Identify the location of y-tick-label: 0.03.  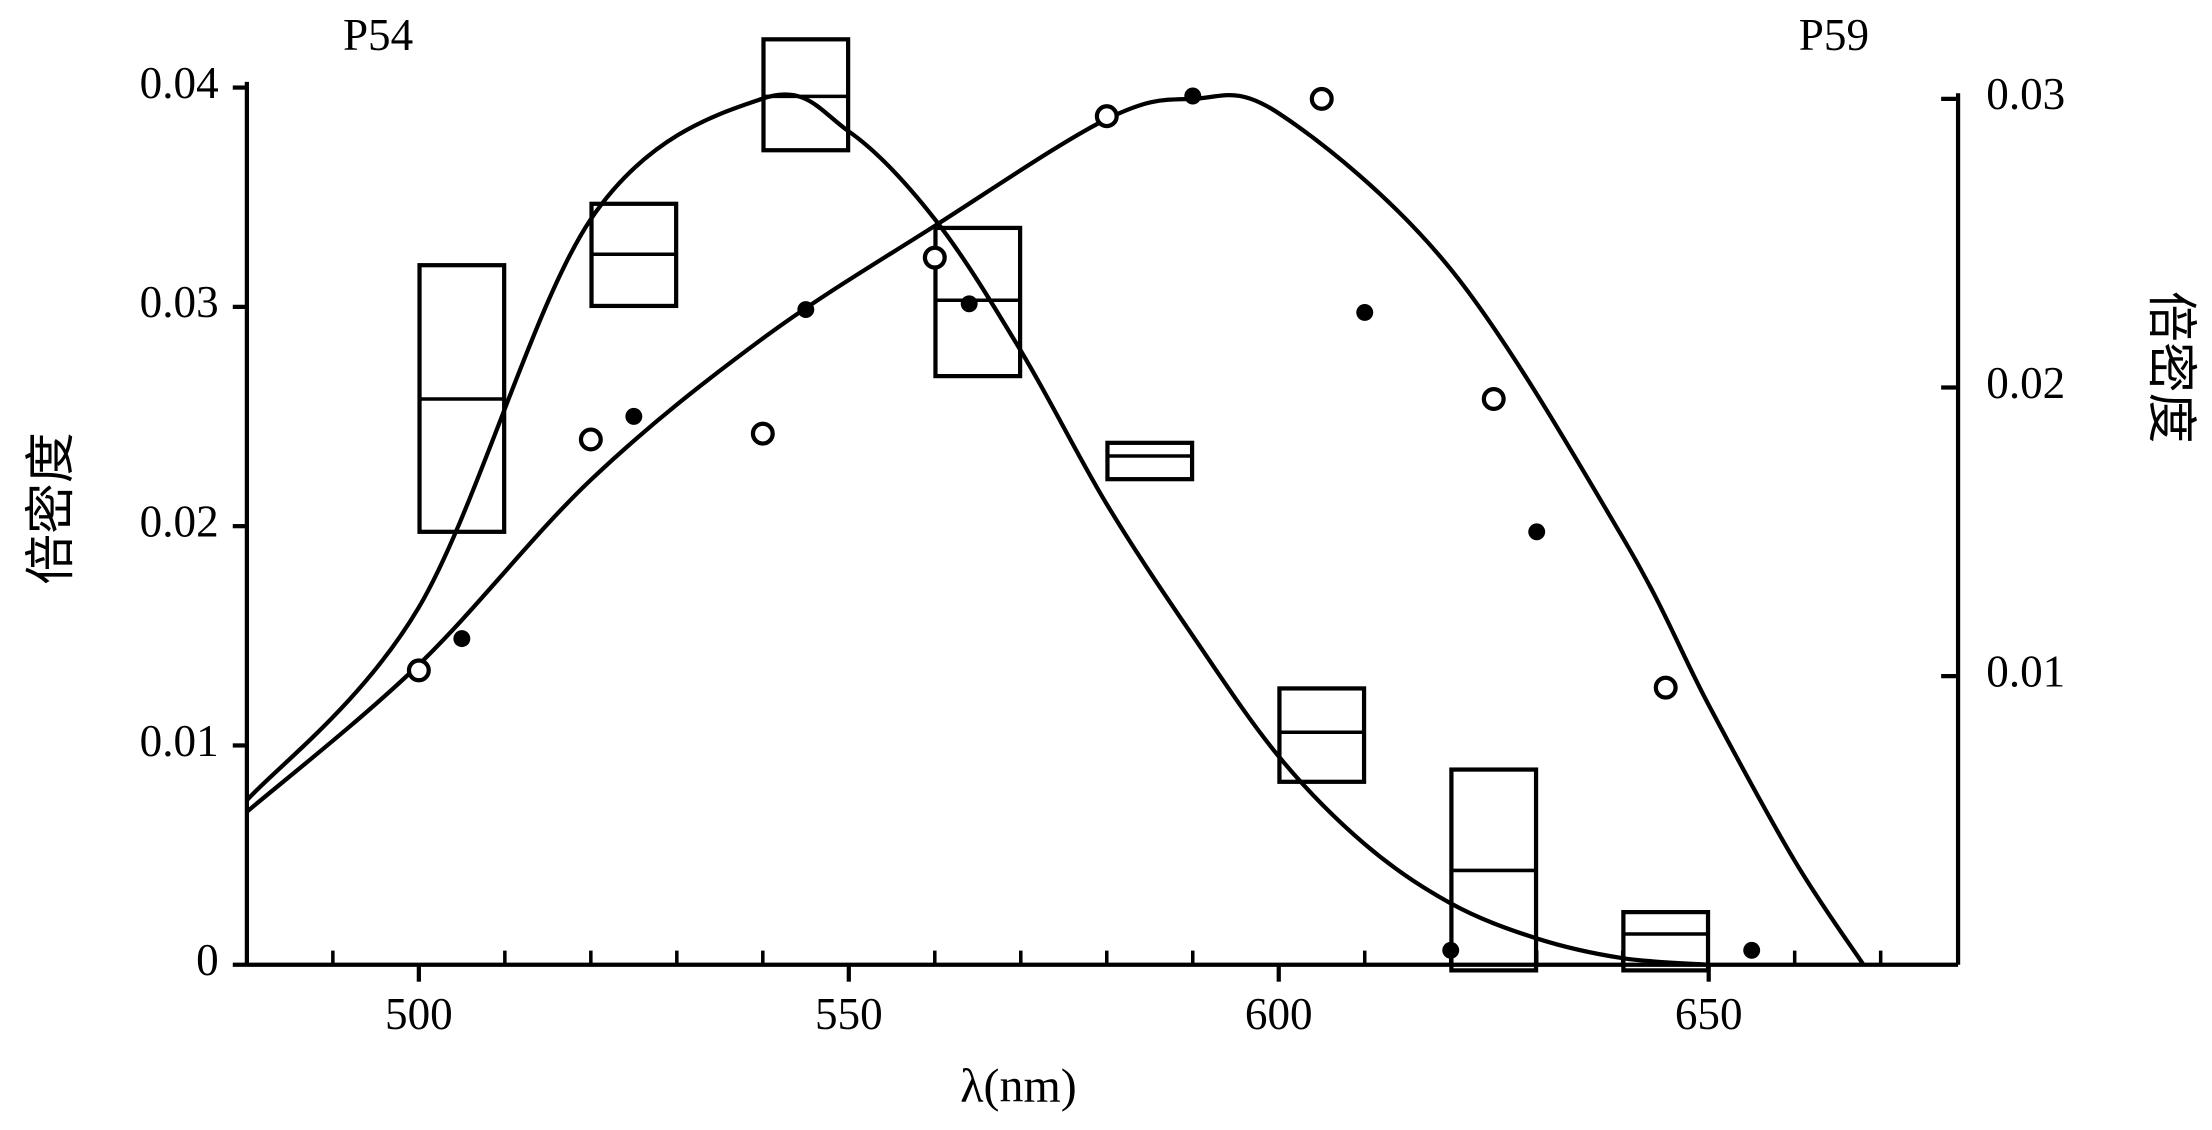
(179, 302).